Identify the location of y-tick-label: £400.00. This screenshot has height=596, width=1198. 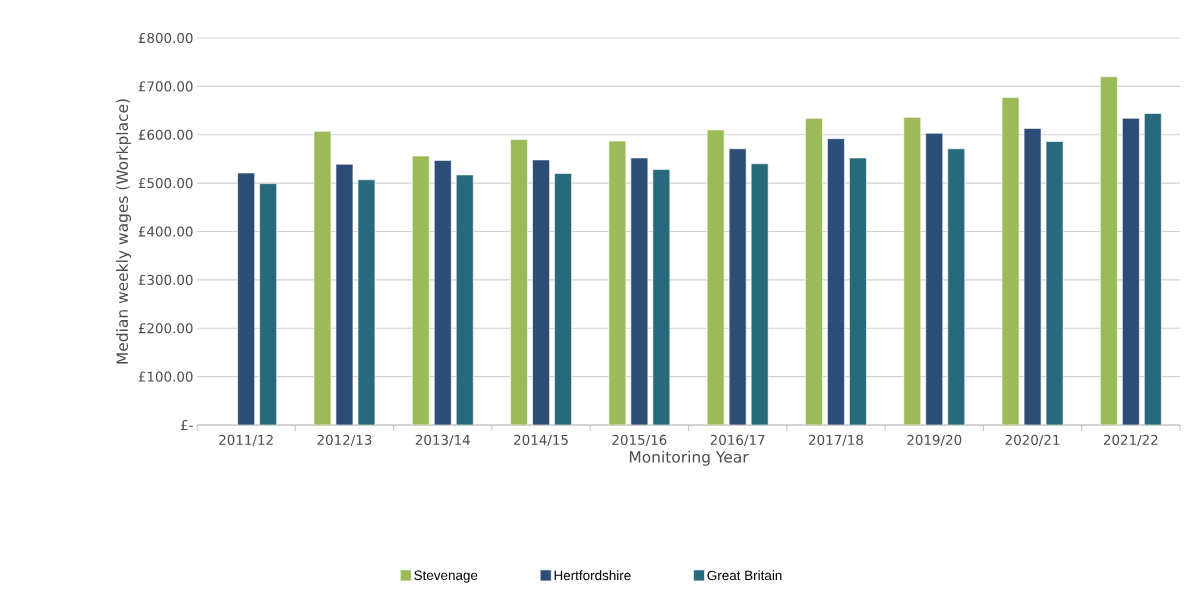
(165, 231).